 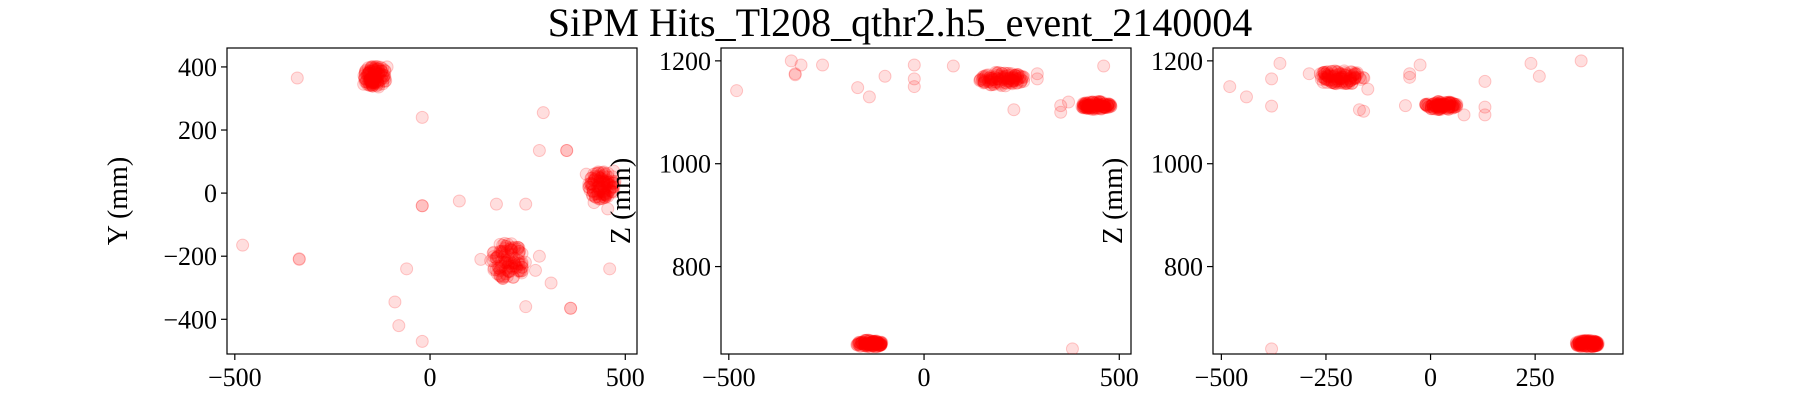 I want to click on y-tick-label: 1200, so click(x=685, y=61).